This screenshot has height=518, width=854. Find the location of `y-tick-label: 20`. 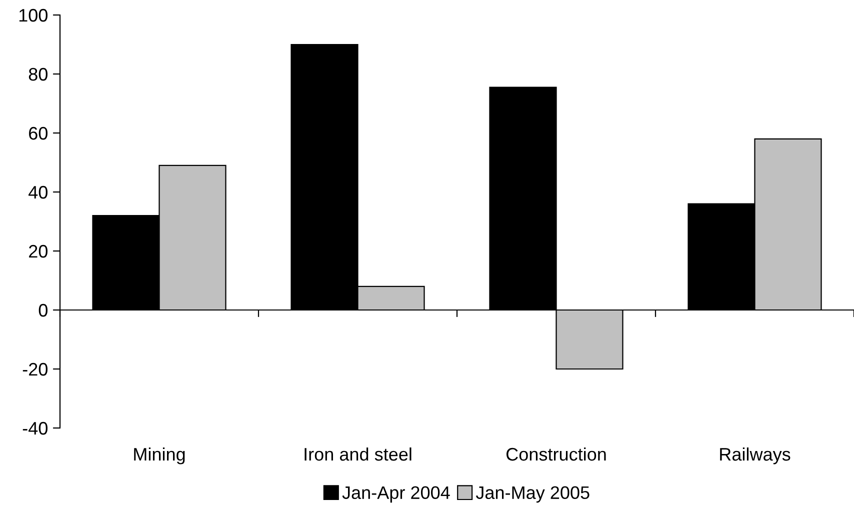

y-tick-label: 20 is located at coordinates (38, 251).